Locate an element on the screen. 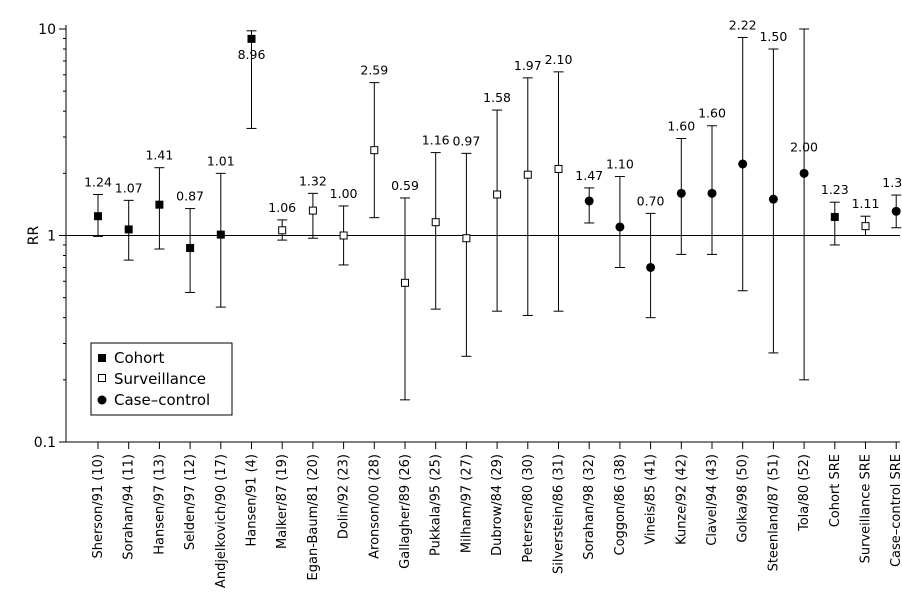  study-steenland-87-51: Steenland/87 (51) 1.50 is located at coordinates (773, 300).